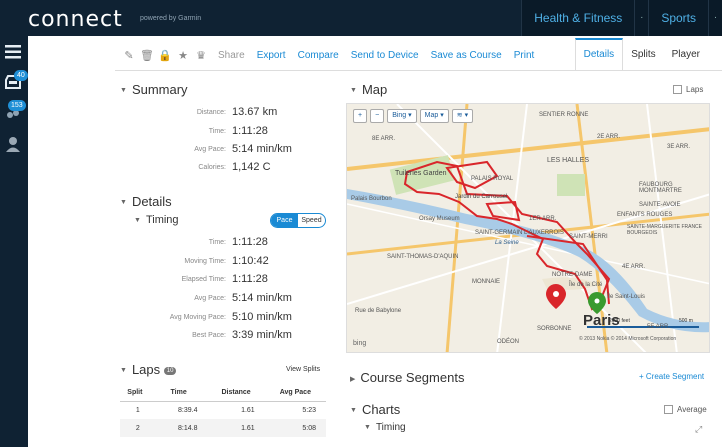  What do you see at coordinates (209, 335) in the screenshot?
I see `stat-label: Best Pace:` at bounding box center [209, 335].